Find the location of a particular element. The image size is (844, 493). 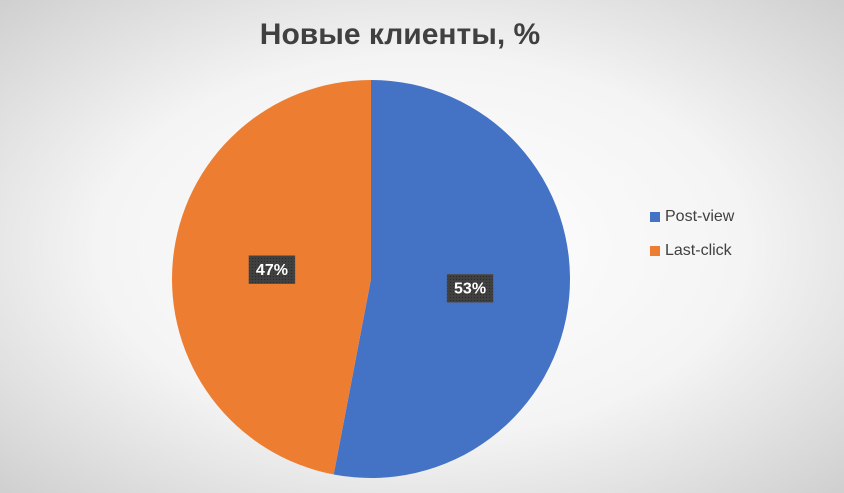

data-label: 47% is located at coordinates (272, 270).